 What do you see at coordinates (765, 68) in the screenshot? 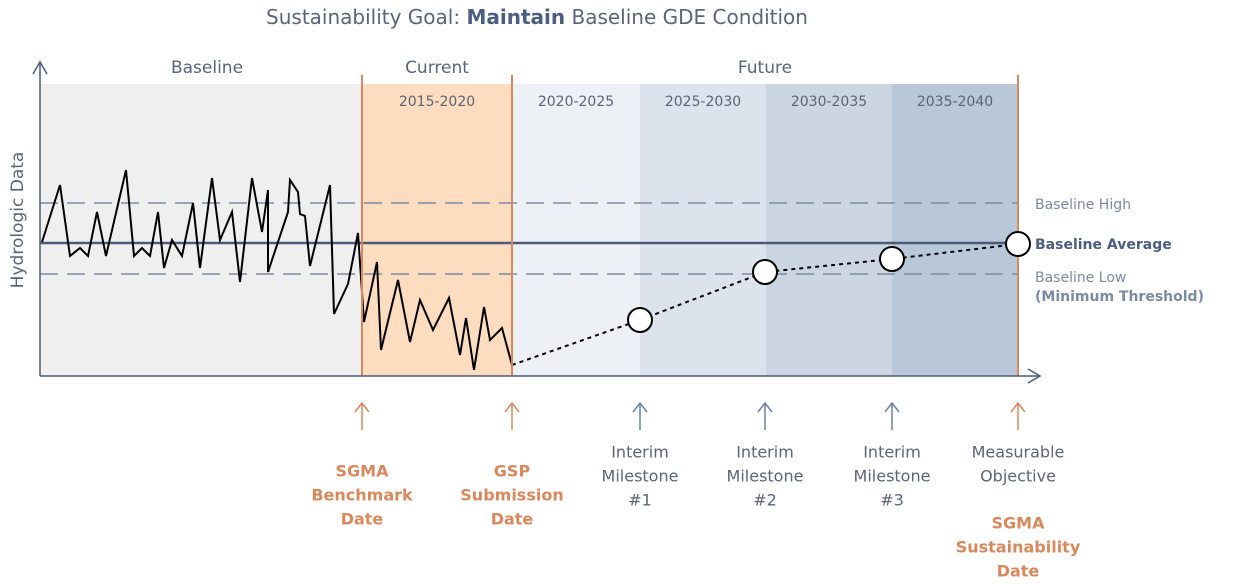
I see `phase-label: Future` at bounding box center [765, 68].